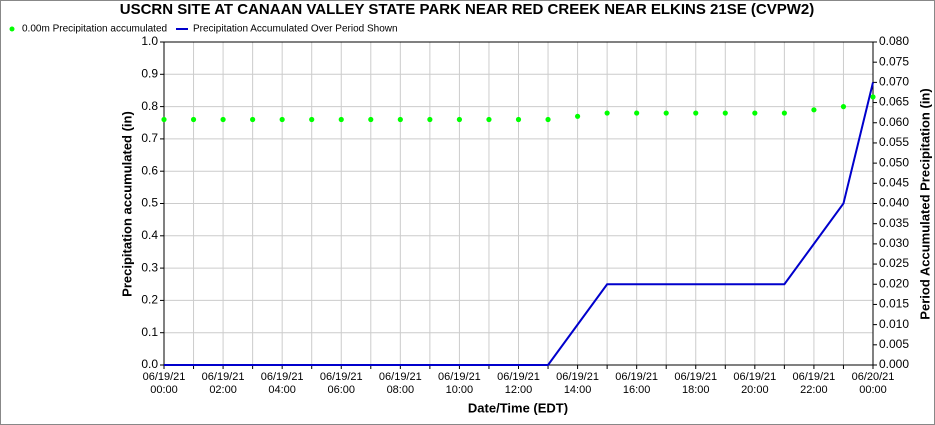 The height and width of the screenshot is (425, 935). What do you see at coordinates (149, 106) in the screenshot?
I see `y-tick-label: 0.8` at bounding box center [149, 106].